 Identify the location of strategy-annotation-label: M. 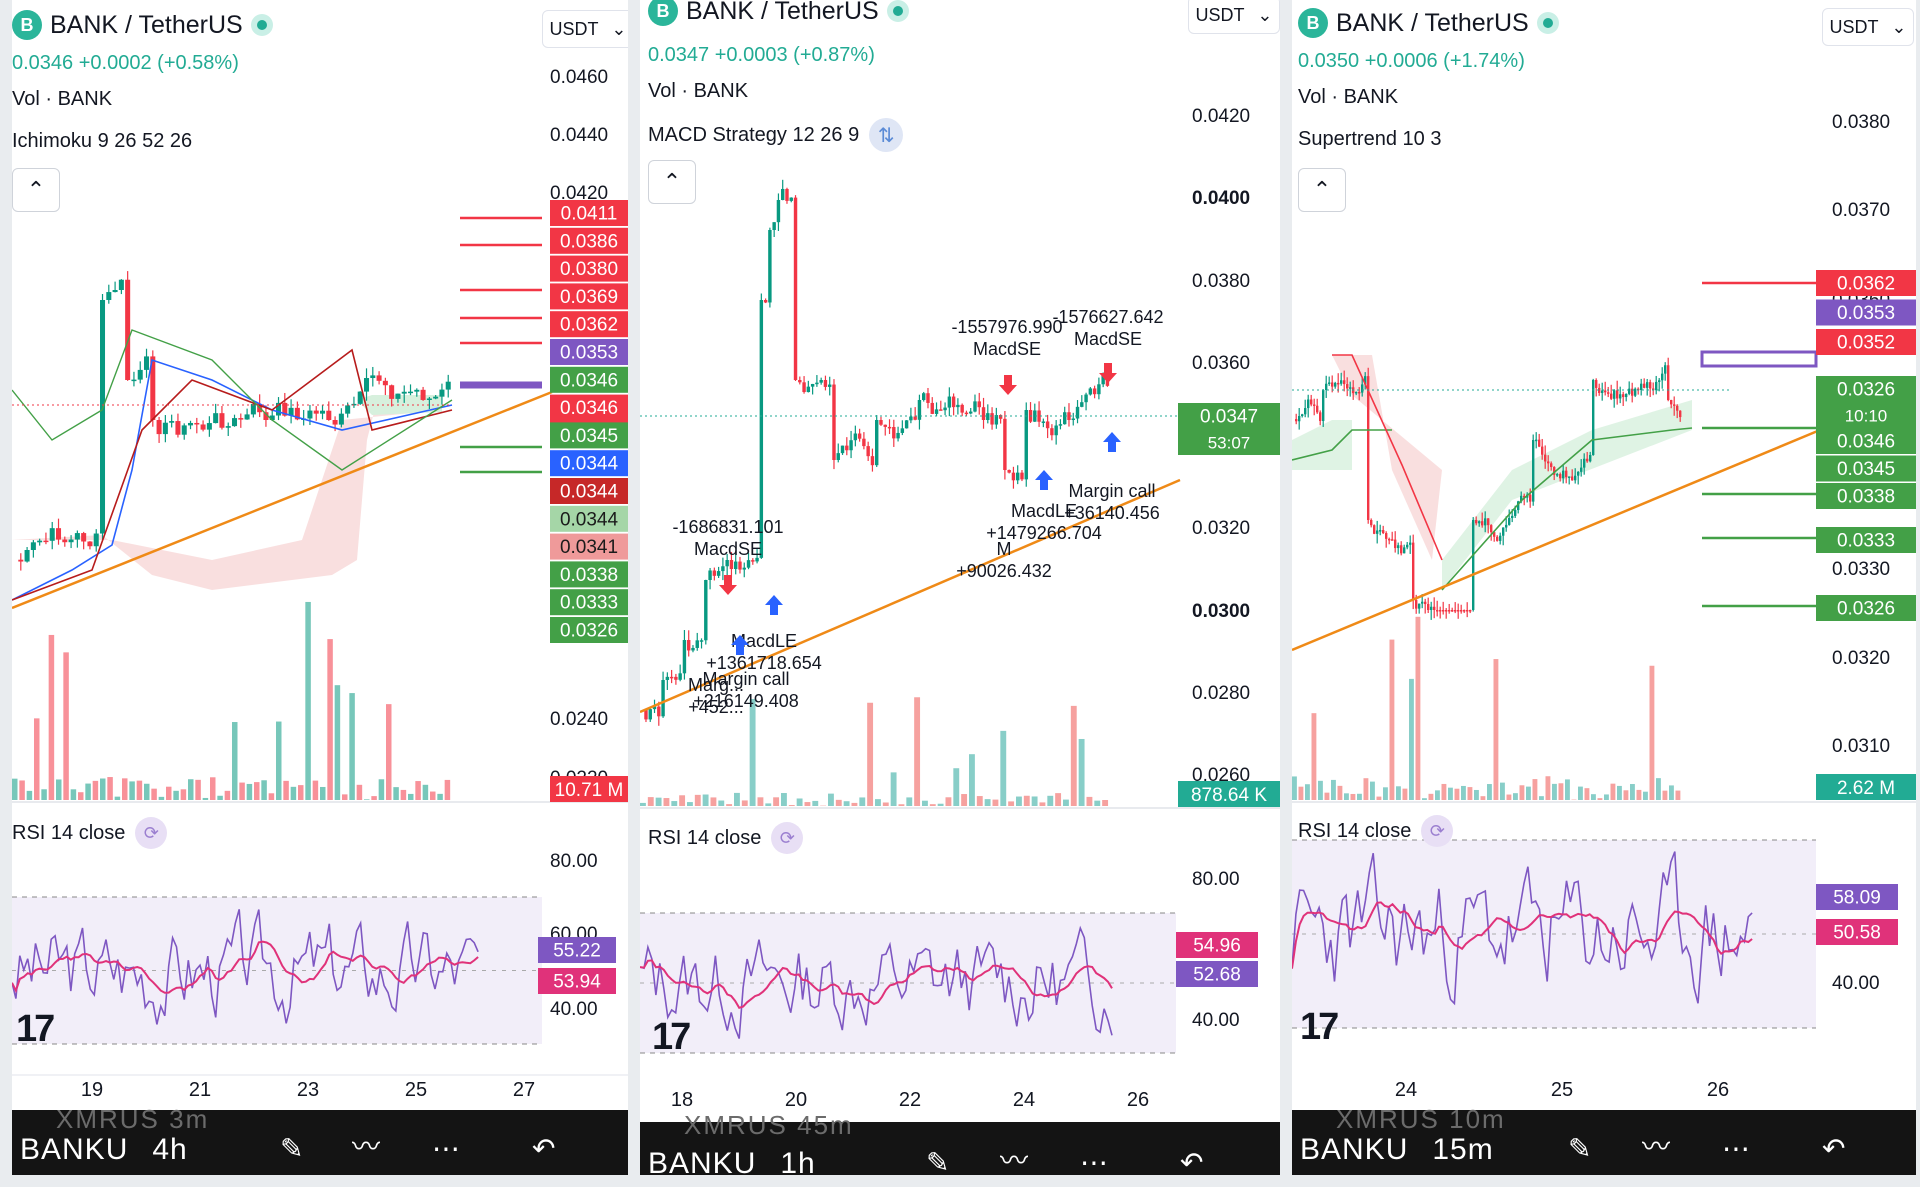
(1004, 549).